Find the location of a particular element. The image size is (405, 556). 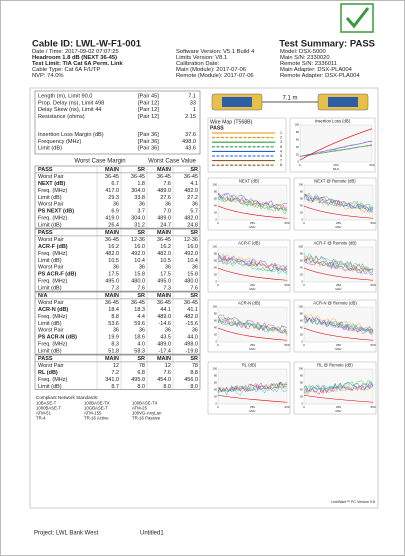

cell: 16.0 is located at coordinates (192, 247).